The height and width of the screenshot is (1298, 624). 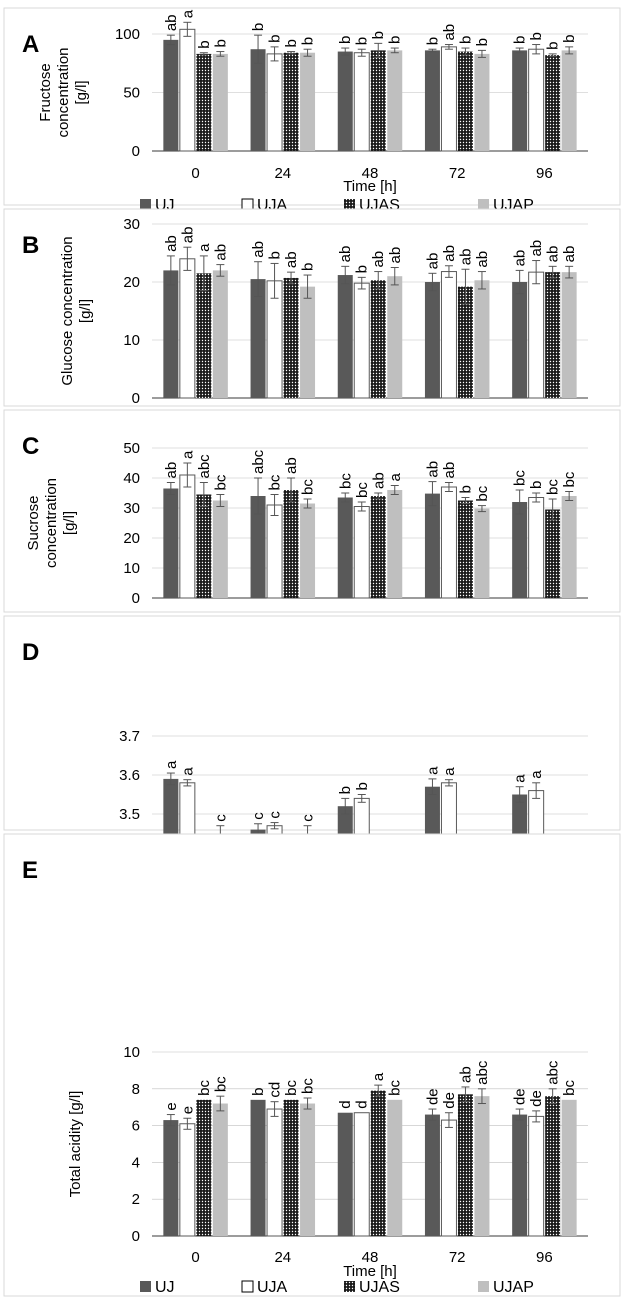 I want to click on panel-letter: C, so click(x=30, y=446).